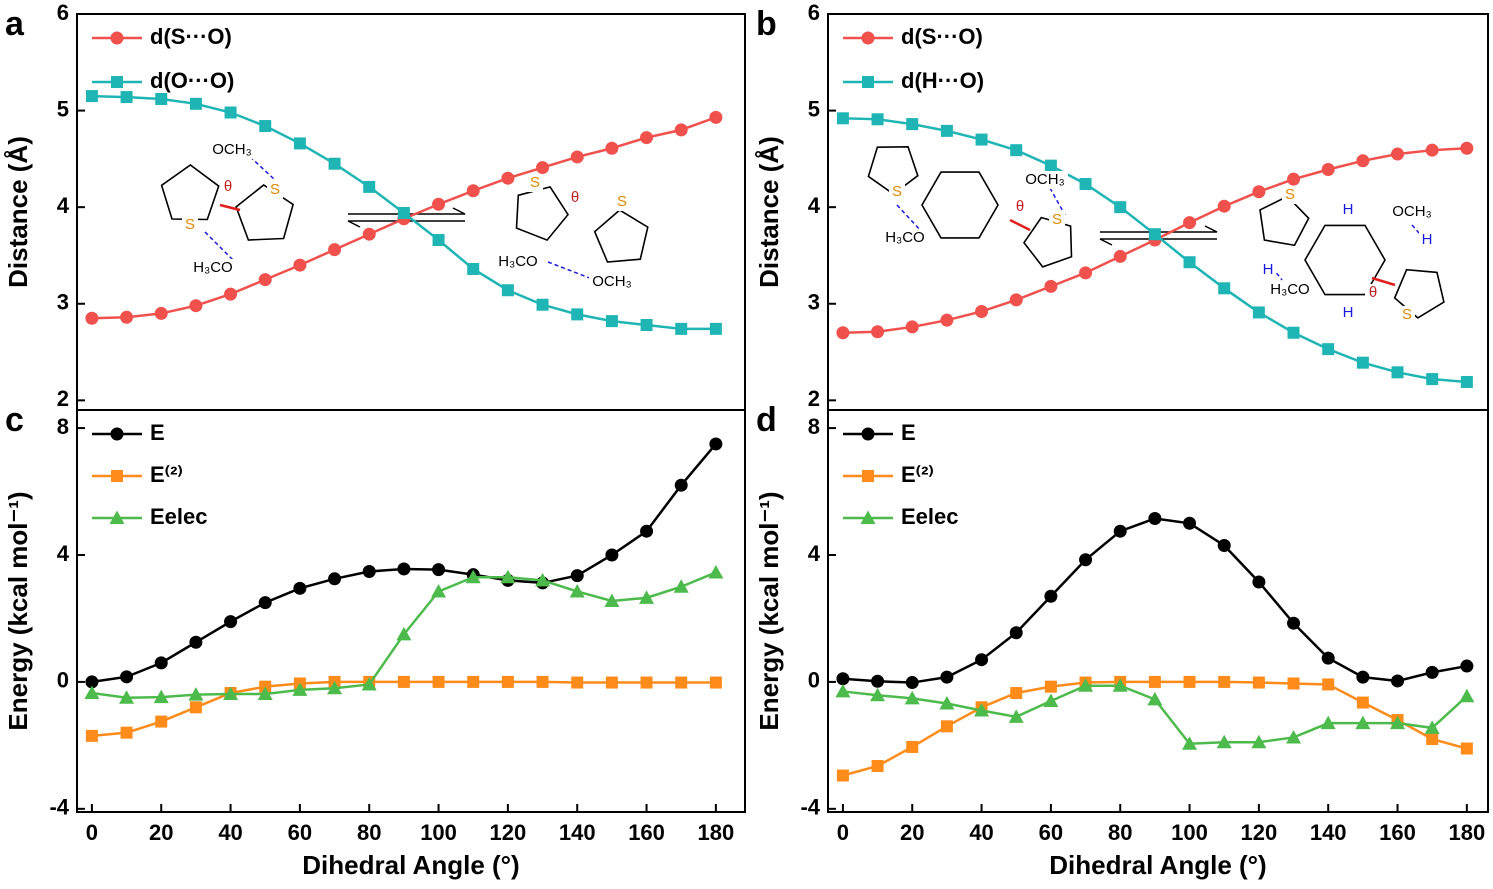 The image size is (1493, 889). Describe the element at coordinates (1427, 239) in the screenshot. I see `annotation: H` at that location.